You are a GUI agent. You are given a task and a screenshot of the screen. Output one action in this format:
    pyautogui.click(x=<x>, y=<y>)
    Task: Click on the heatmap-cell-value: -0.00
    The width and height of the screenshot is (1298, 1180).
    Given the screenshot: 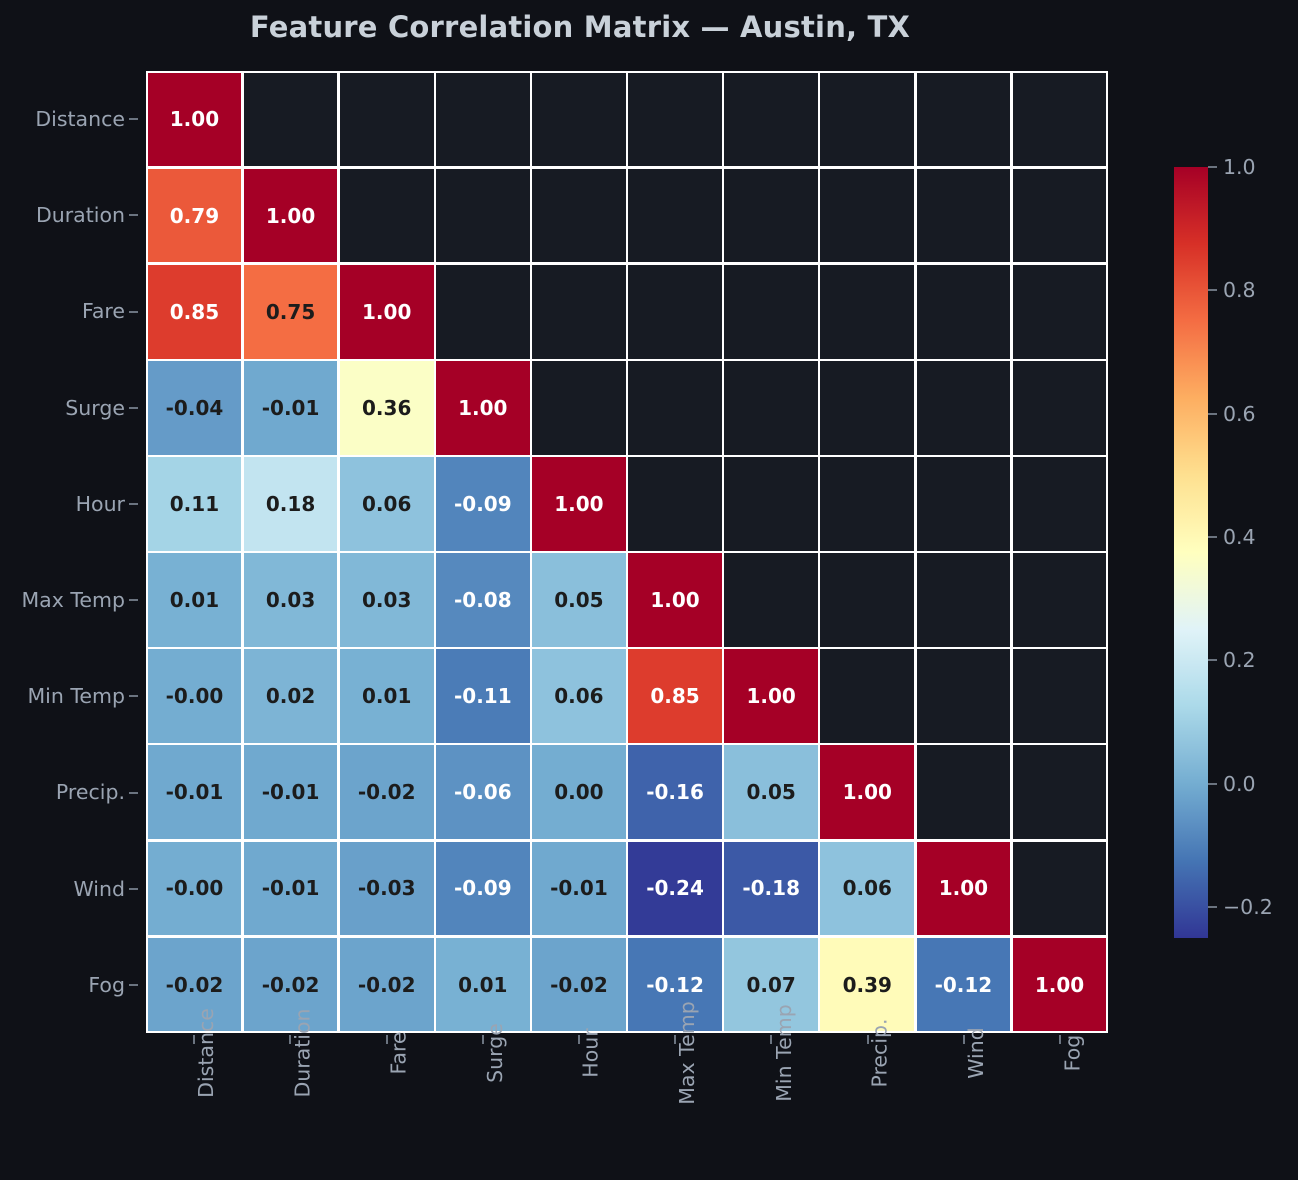 What is the action you would take?
    pyautogui.click(x=194, y=696)
    